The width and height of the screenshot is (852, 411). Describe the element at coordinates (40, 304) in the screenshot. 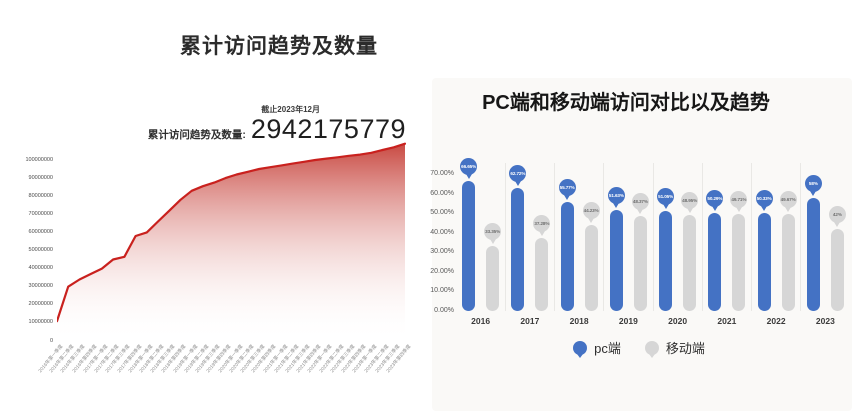

I see `left-y-tick-label: 20000000` at that location.